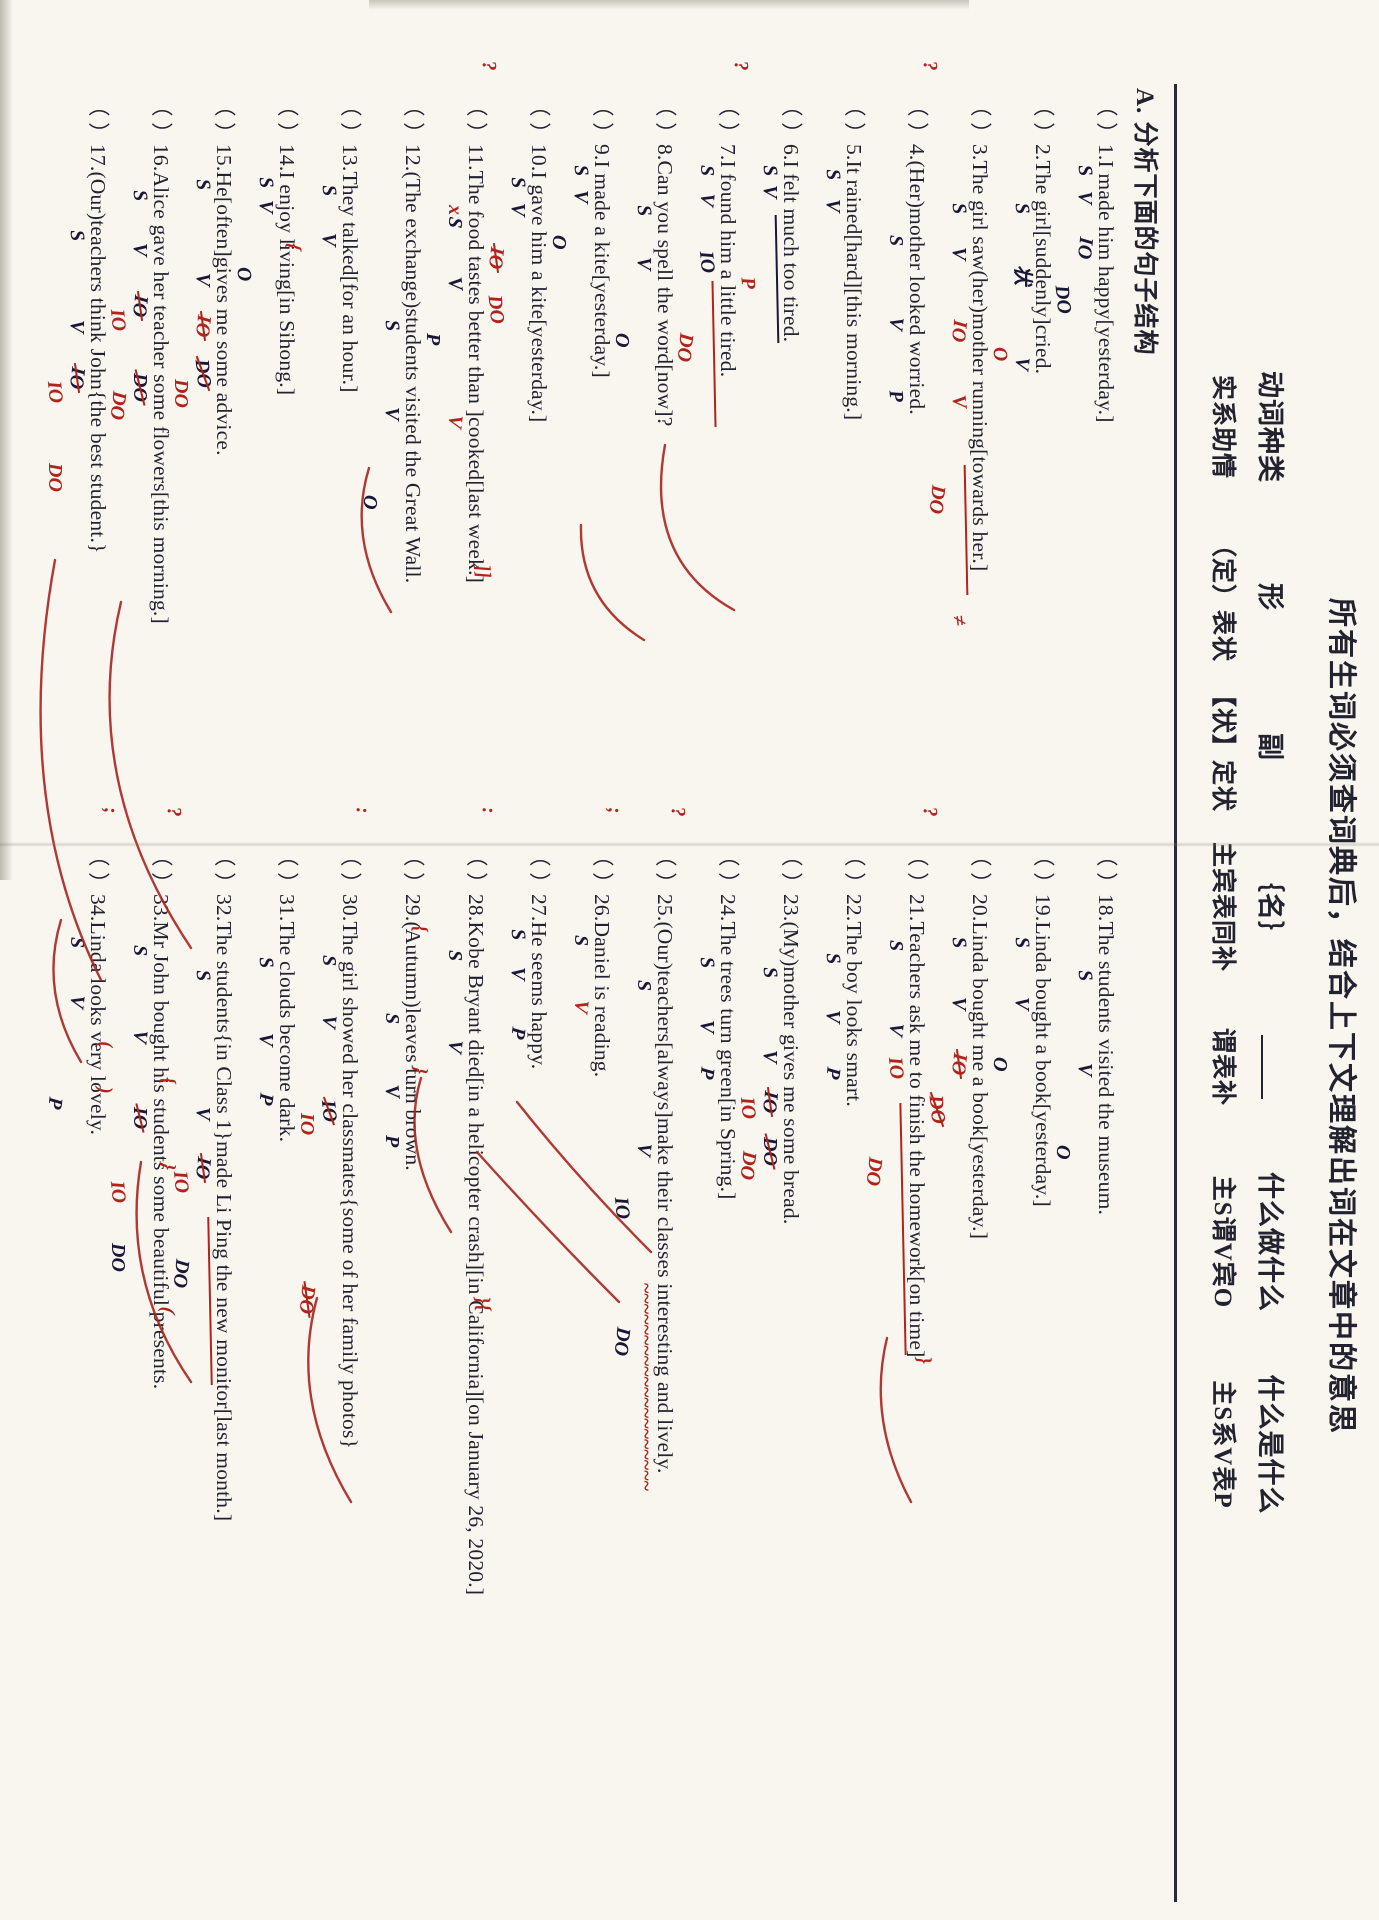 The height and width of the screenshot is (1920, 1379). Describe the element at coordinates (689, 844) in the screenshot. I see `page-fold-line` at that location.